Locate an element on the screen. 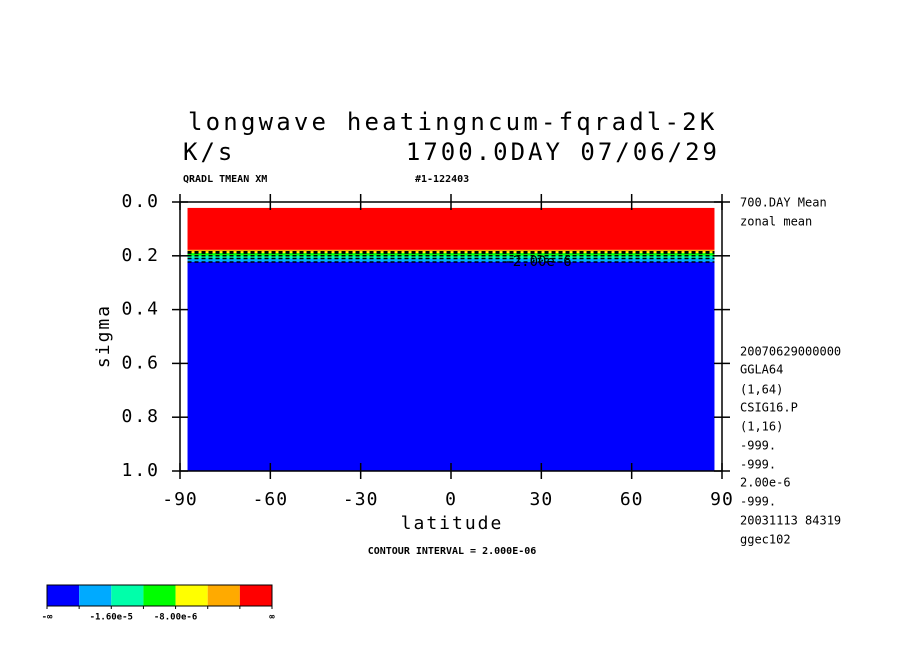 The image size is (904, 654). y-tick-label: 0.6 is located at coordinates (140, 362).